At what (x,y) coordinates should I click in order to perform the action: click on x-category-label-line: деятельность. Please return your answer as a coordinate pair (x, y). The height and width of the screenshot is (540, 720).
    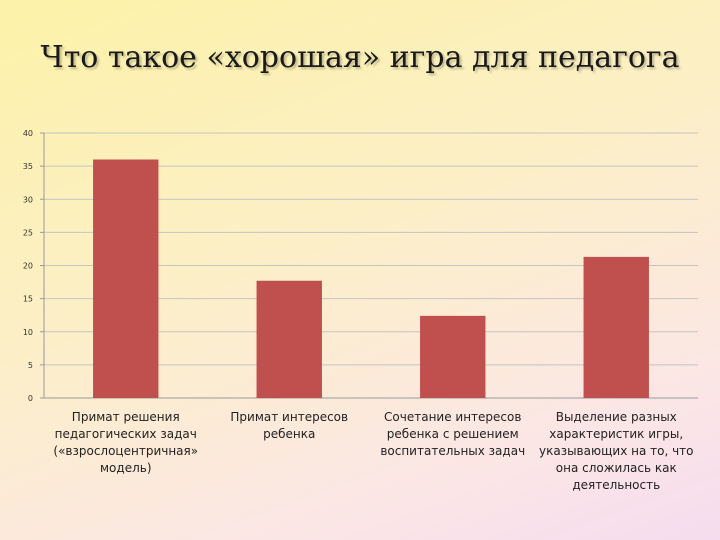
    Looking at the image, I should click on (616, 485).